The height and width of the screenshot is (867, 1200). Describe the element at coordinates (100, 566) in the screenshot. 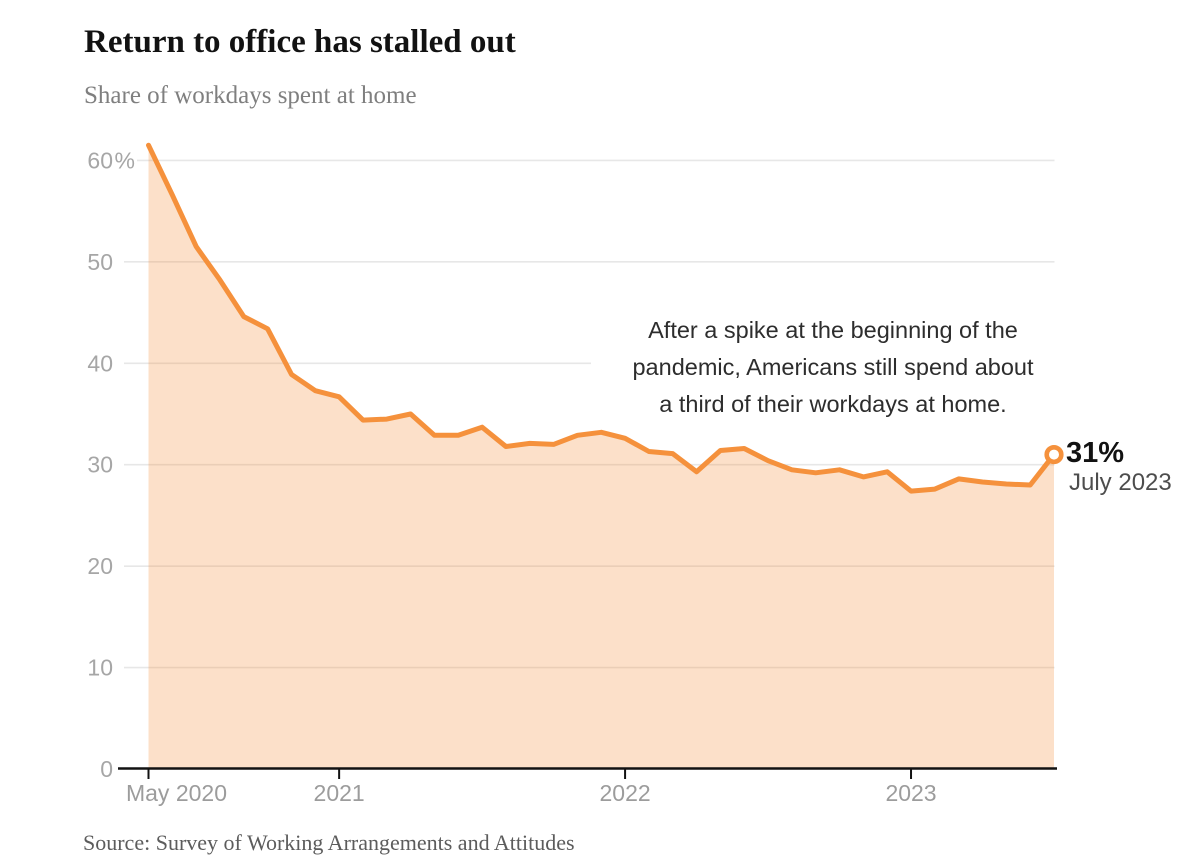

I see `y-axis-label: 20` at that location.